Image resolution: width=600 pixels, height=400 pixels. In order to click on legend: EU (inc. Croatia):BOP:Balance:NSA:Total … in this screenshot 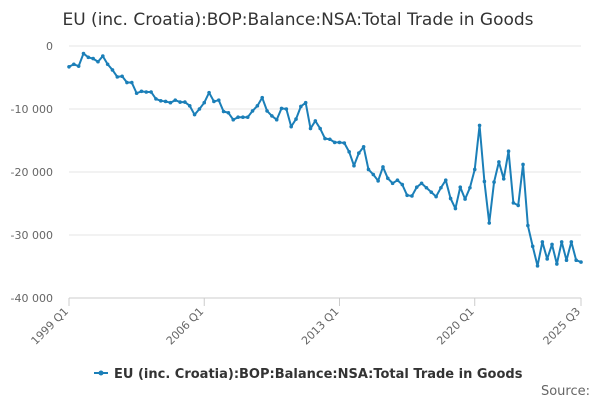, I will do `click(308, 374)`.